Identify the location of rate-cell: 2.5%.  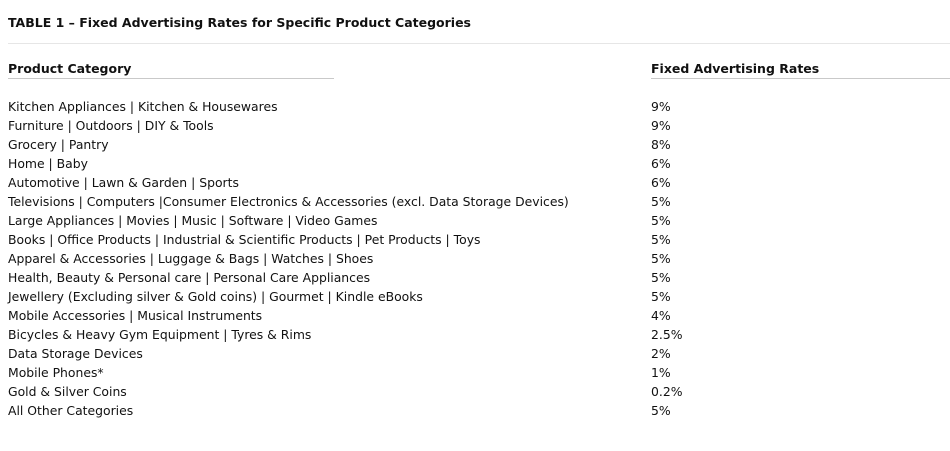
(667, 334).